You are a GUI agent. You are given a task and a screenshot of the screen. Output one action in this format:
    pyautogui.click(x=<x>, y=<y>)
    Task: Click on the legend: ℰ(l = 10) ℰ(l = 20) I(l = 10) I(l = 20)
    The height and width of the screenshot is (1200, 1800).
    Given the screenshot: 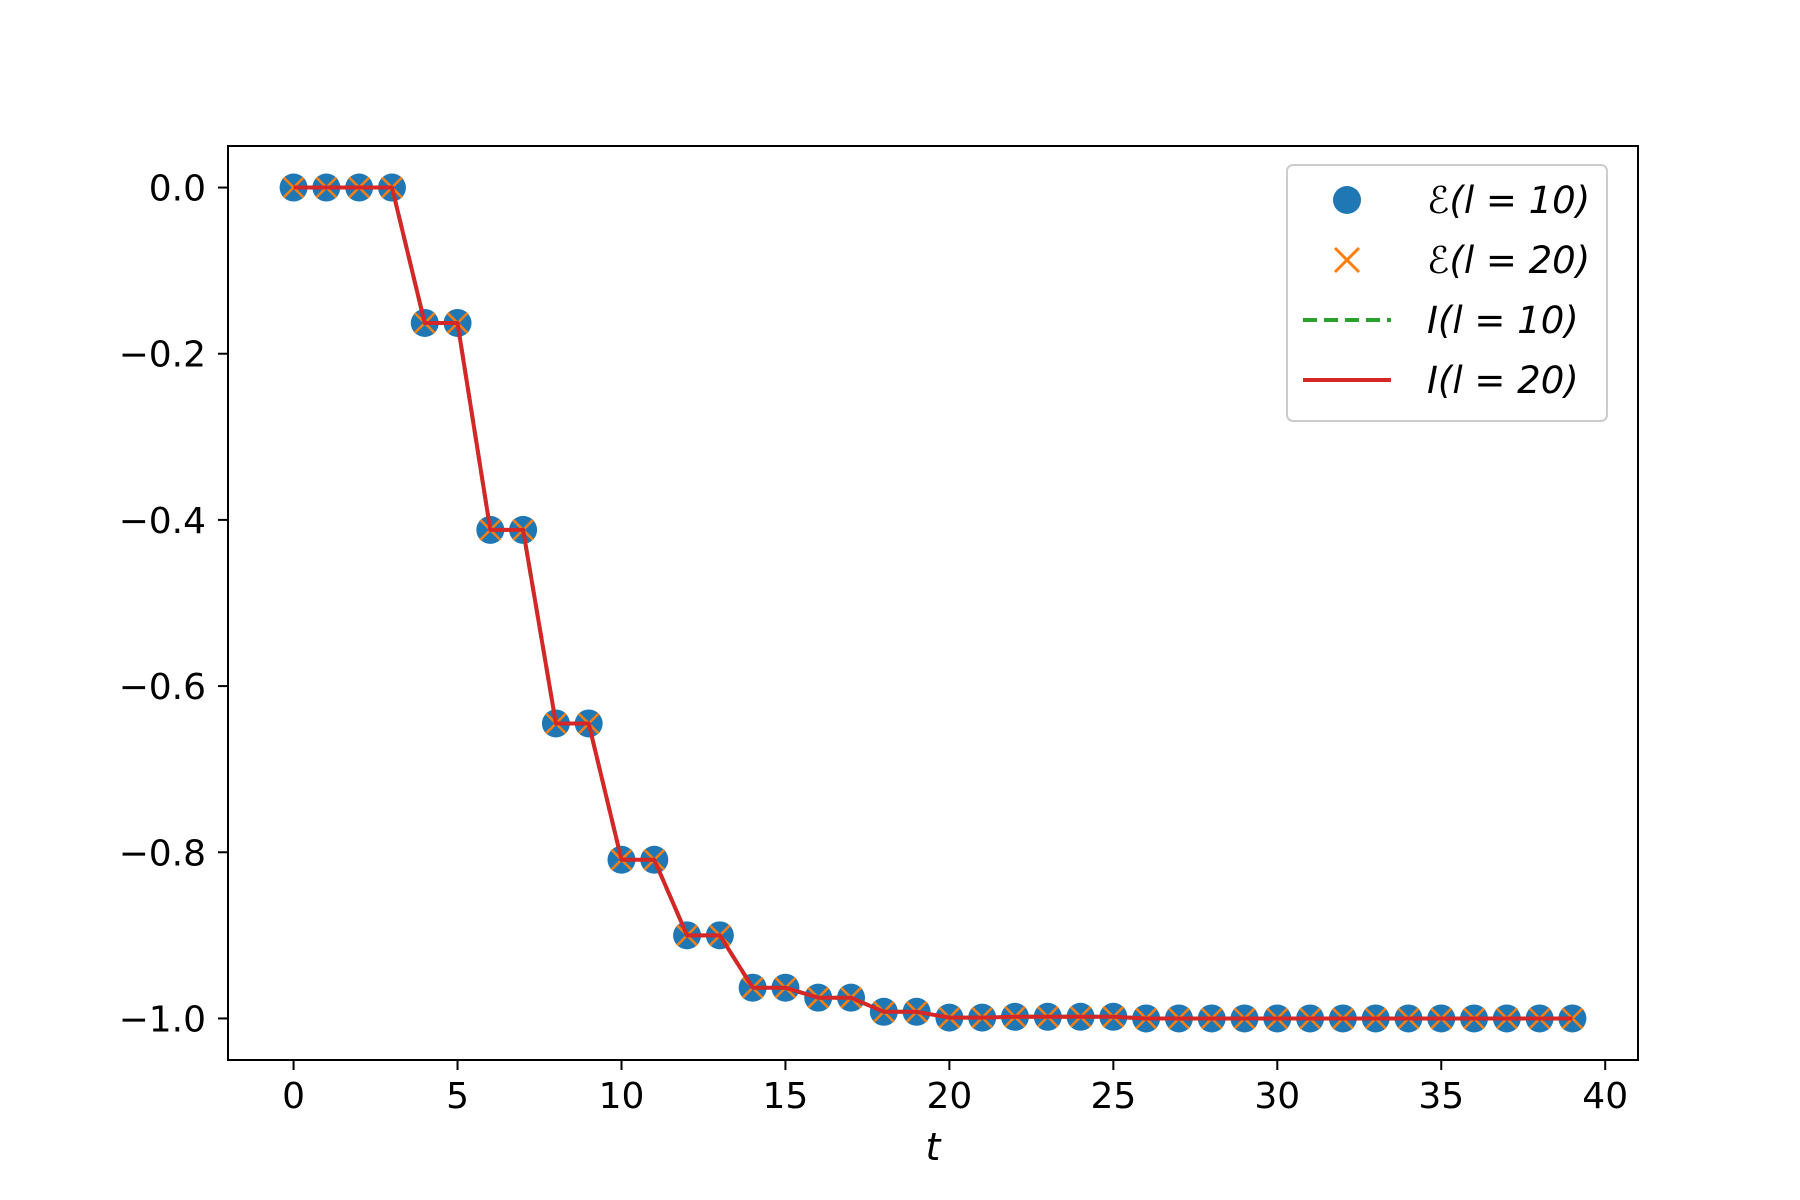 What is the action you would take?
    pyautogui.click(x=1447, y=293)
    